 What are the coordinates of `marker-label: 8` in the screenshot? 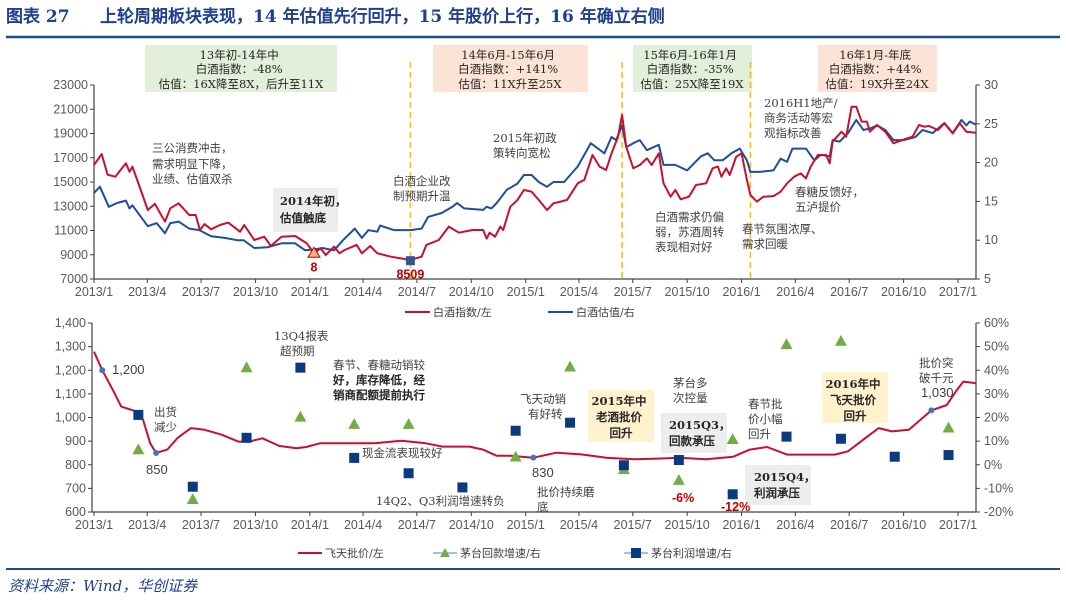 It's located at (314, 267).